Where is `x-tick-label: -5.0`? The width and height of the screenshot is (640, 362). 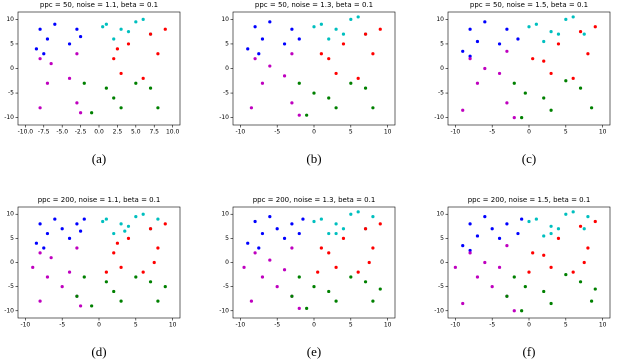 x-tick-label: -5.0 is located at coordinates (62, 132).